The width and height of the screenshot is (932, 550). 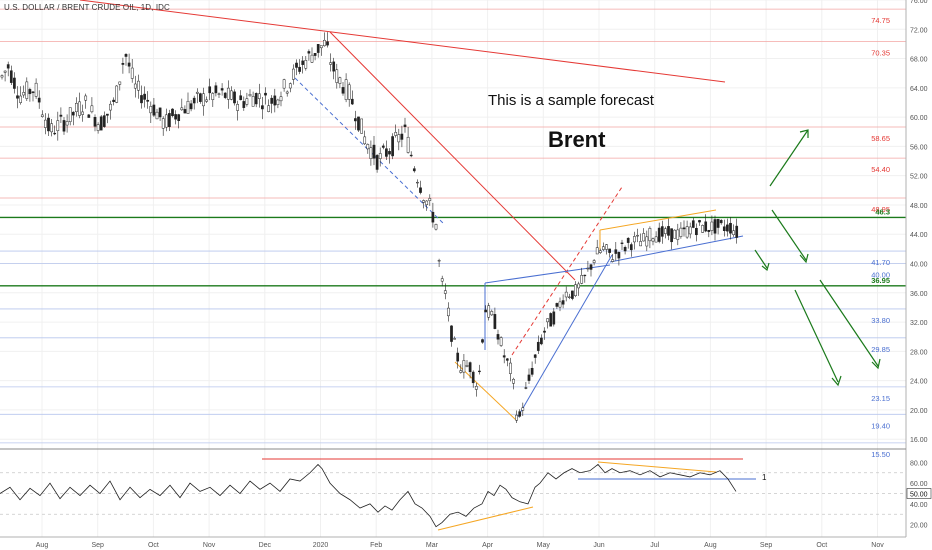 I want to click on level-label: 36.95, so click(x=880, y=280).